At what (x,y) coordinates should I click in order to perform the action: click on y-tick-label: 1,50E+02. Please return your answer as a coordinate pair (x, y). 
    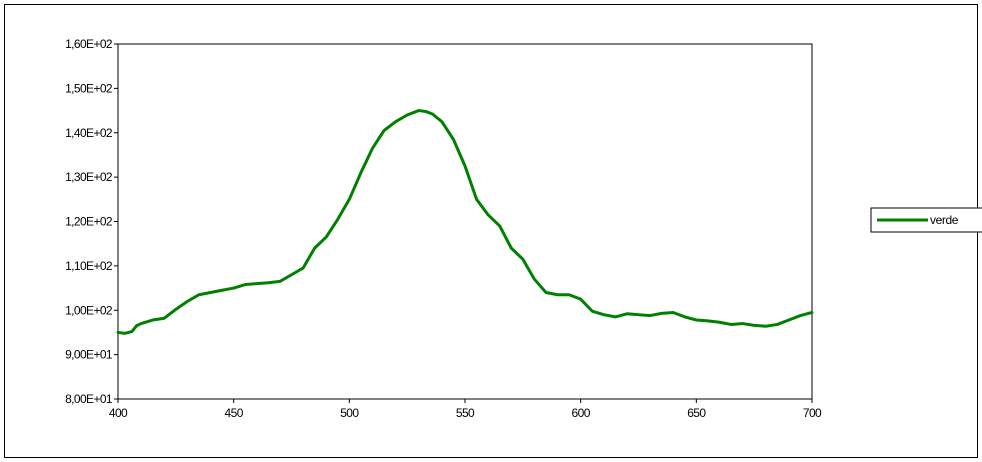
    Looking at the image, I should click on (89, 88).